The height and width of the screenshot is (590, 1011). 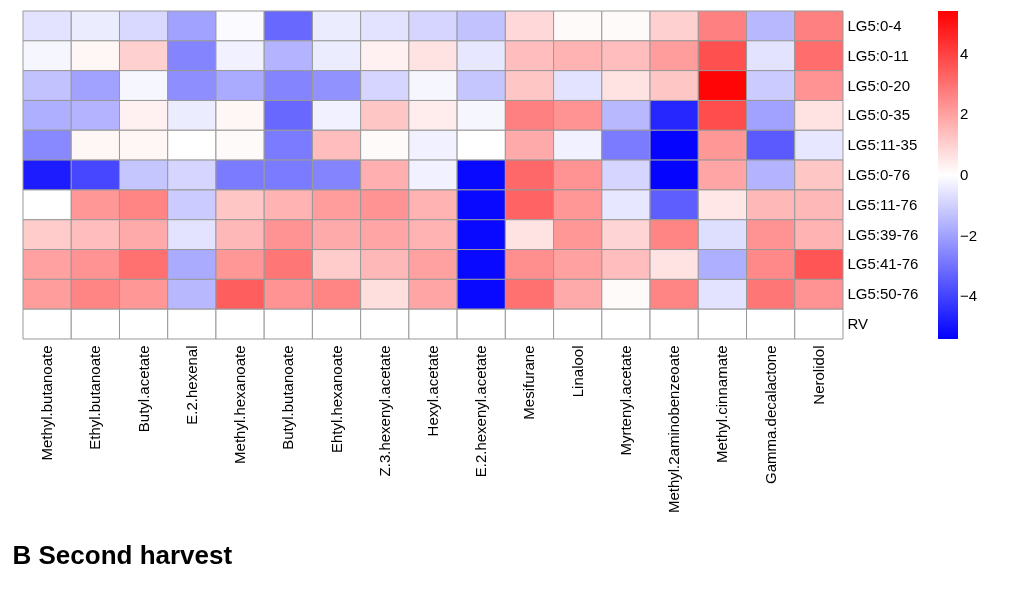 I want to click on y-tick-label: LG5:0-11, so click(x=878, y=55).